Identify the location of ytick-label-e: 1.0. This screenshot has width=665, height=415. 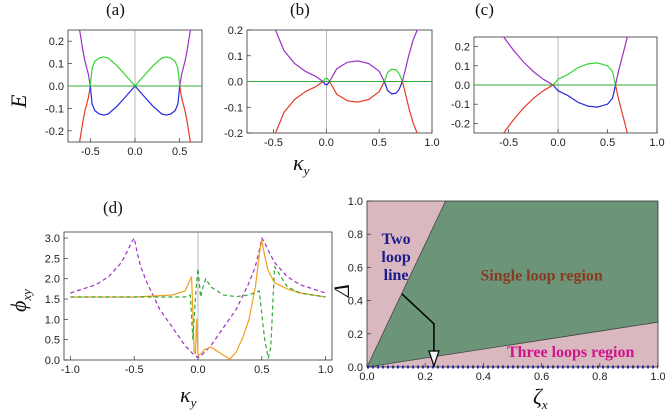
(355, 202).